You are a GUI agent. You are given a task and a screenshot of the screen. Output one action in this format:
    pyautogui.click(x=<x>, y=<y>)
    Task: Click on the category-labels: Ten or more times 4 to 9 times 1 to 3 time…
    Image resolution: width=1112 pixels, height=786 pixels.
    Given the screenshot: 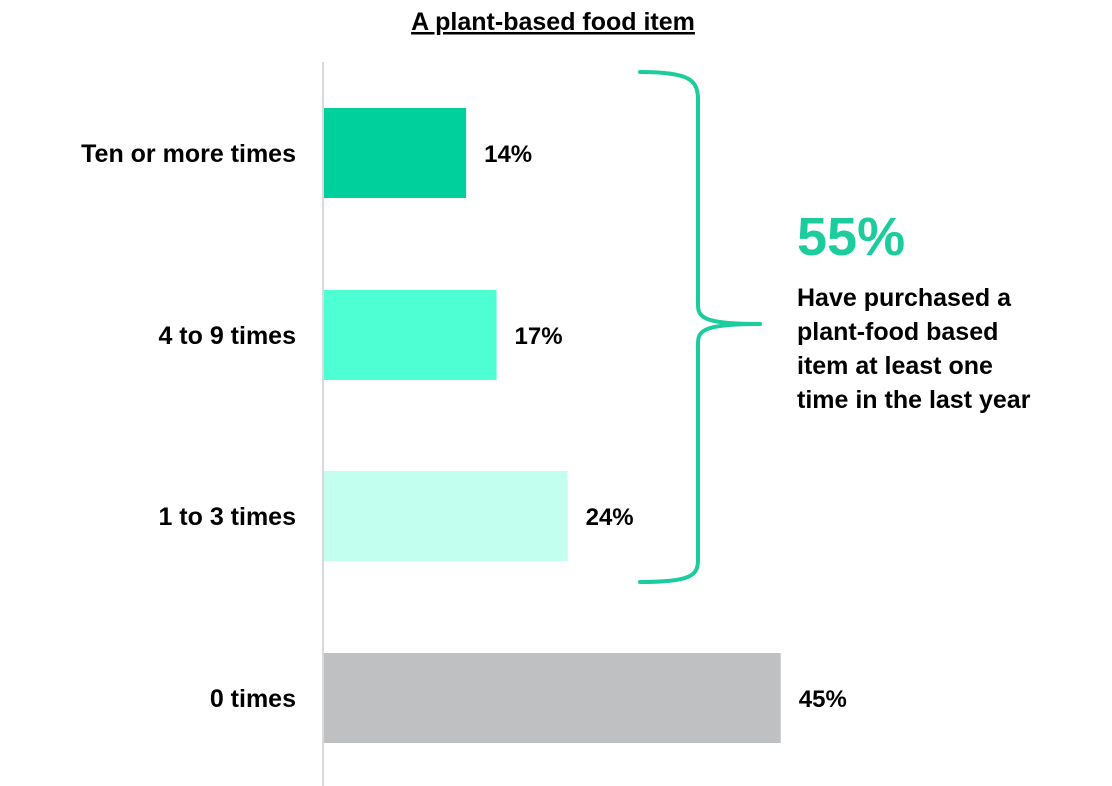 What is the action you would take?
    pyautogui.click(x=188, y=426)
    